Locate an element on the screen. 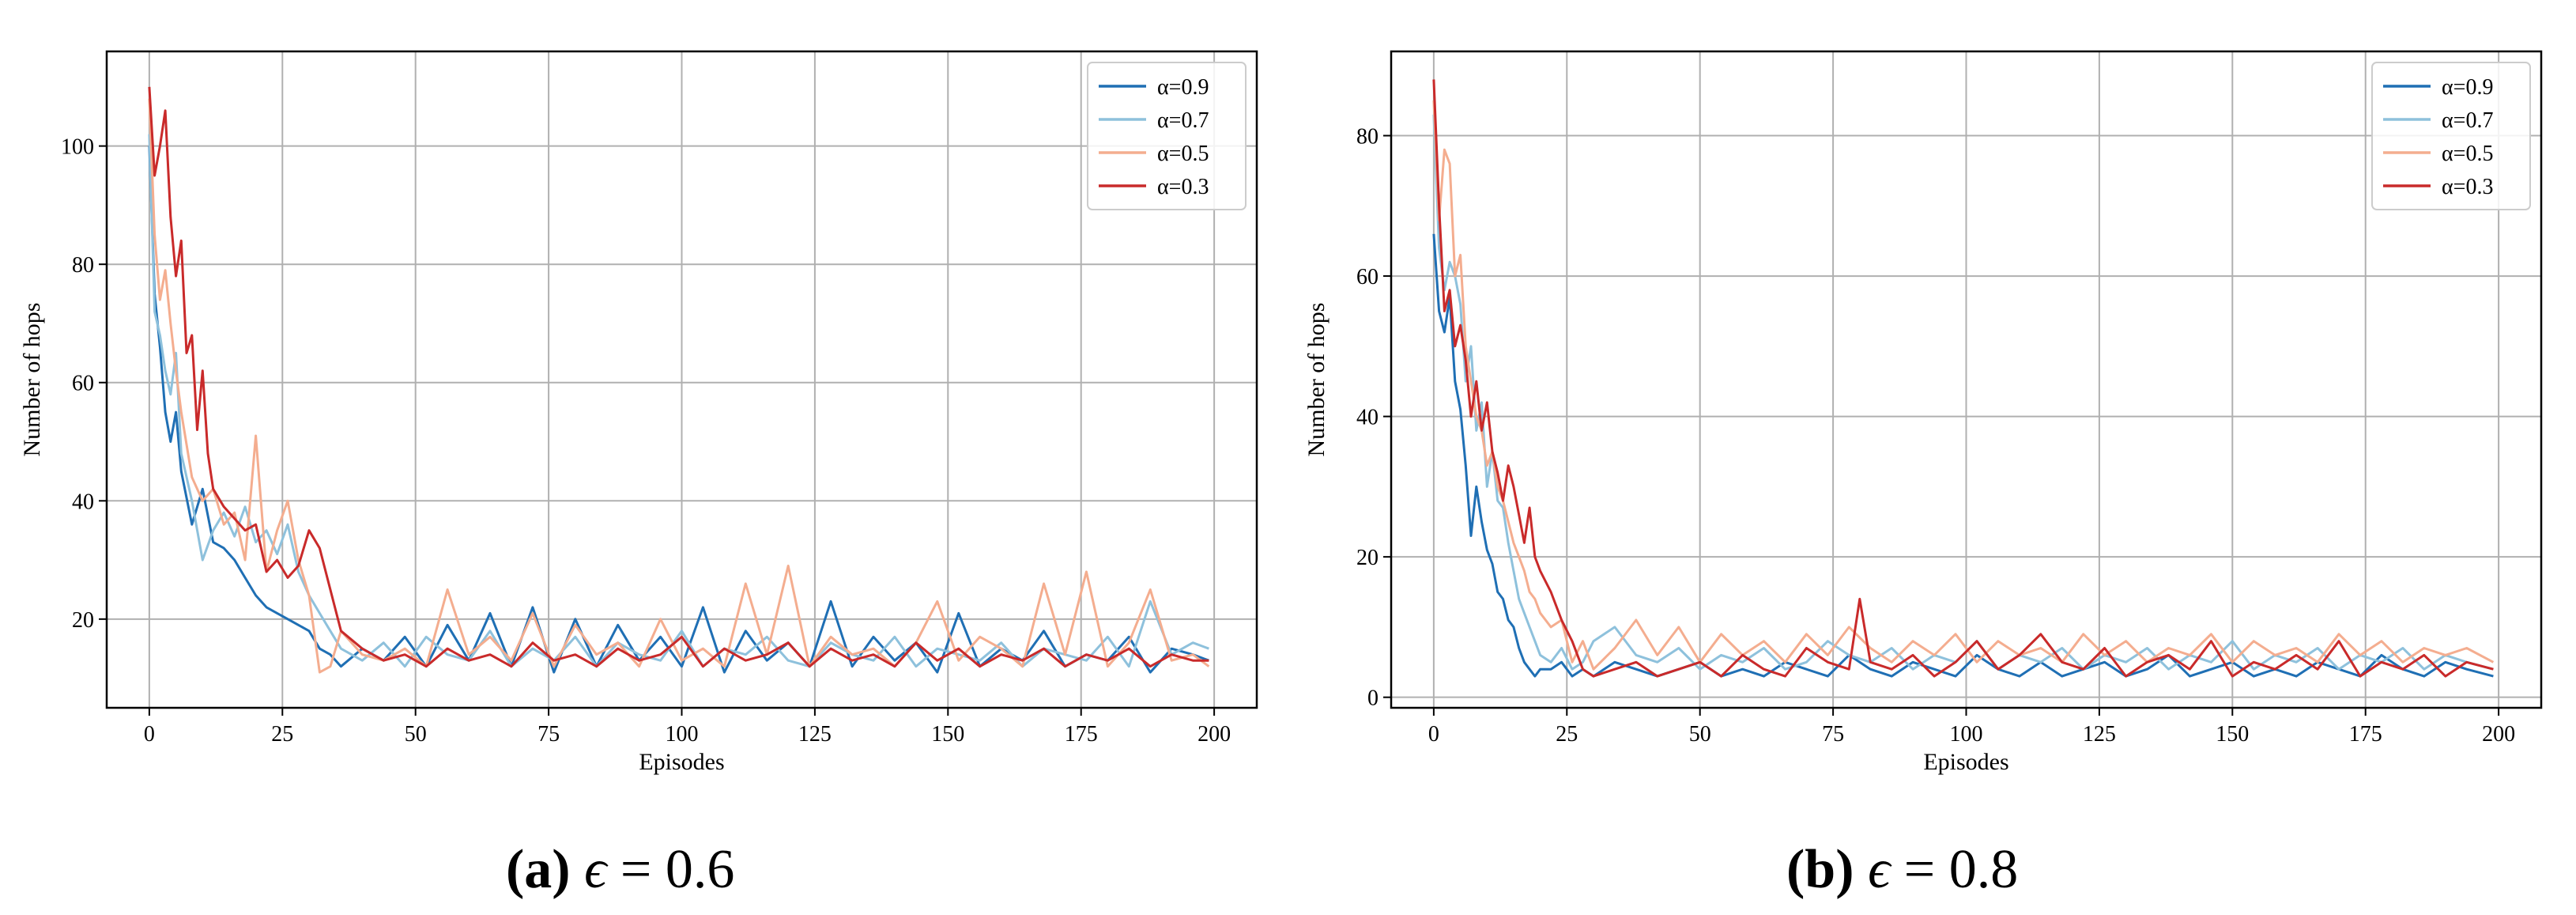 The width and height of the screenshot is (2576, 915). y-tick-label-4: 100 is located at coordinates (77, 147).